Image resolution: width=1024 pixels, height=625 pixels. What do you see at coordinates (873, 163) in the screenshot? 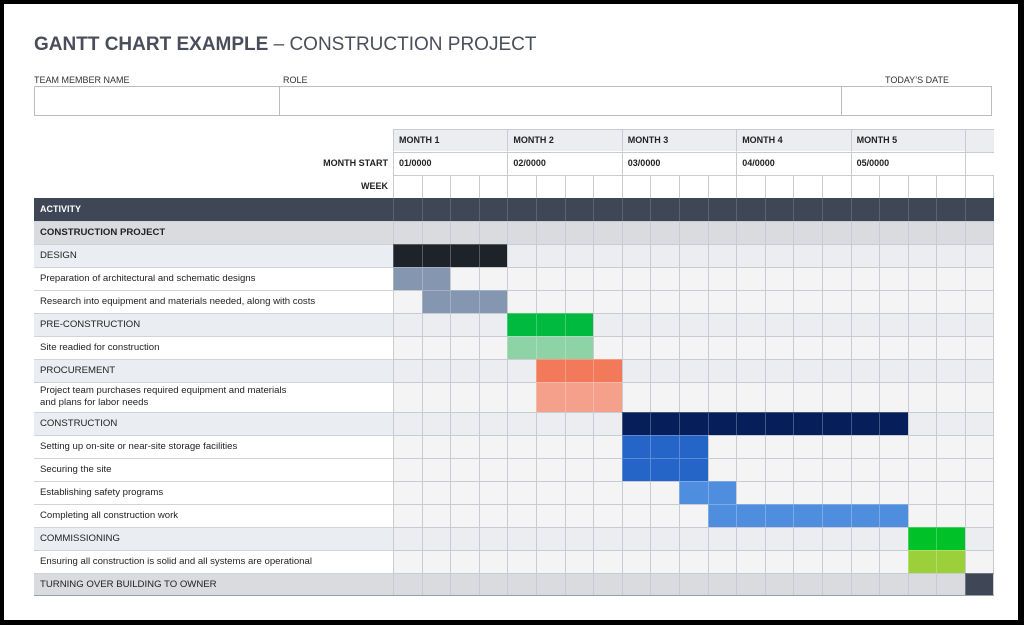
I see `month-start-value: 05/0000` at bounding box center [873, 163].